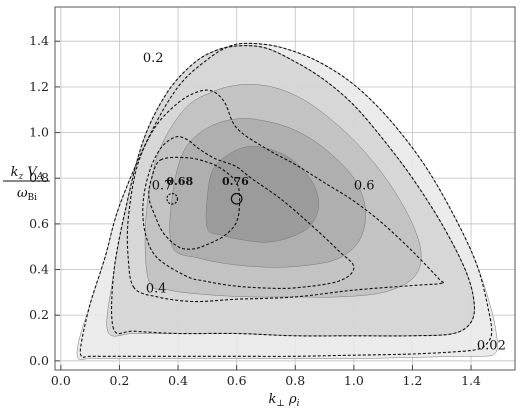 The height and width of the screenshot is (408, 520). I want to click on x-tick-label: 1.4, so click(471, 380).